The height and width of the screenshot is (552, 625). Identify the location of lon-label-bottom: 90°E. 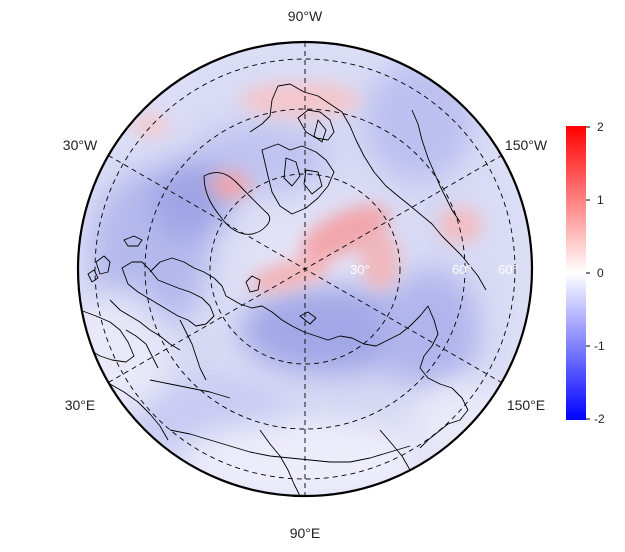
(305, 533).